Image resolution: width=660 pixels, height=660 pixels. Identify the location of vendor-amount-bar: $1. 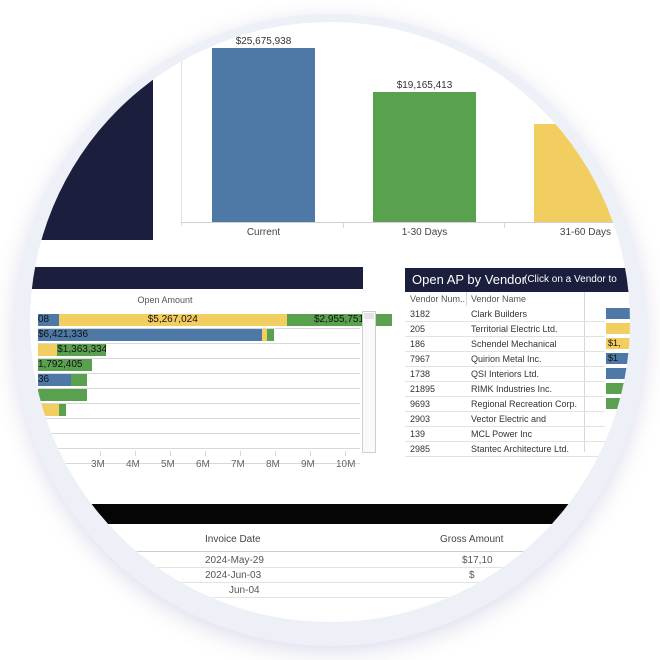
(618, 358).